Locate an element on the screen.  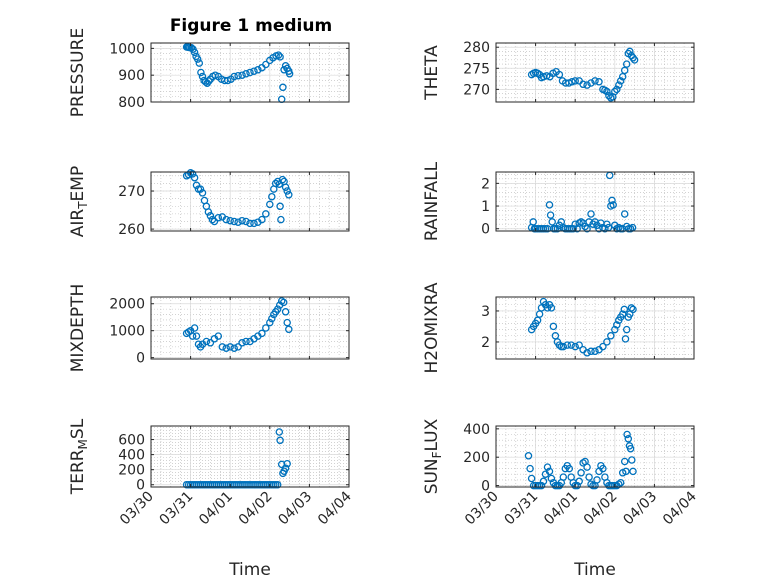
panel-theta: 270 275 280 THETA is located at coordinates (558, 71).